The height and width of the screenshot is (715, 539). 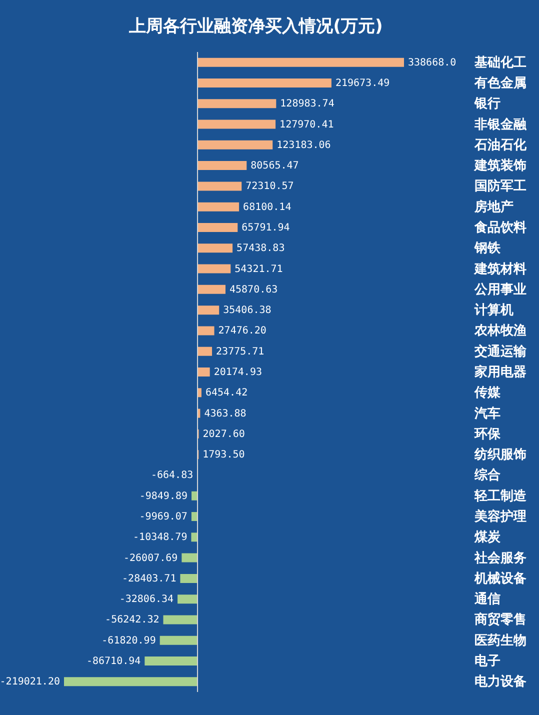 I want to click on y-tick-label: 传媒, so click(x=488, y=393).